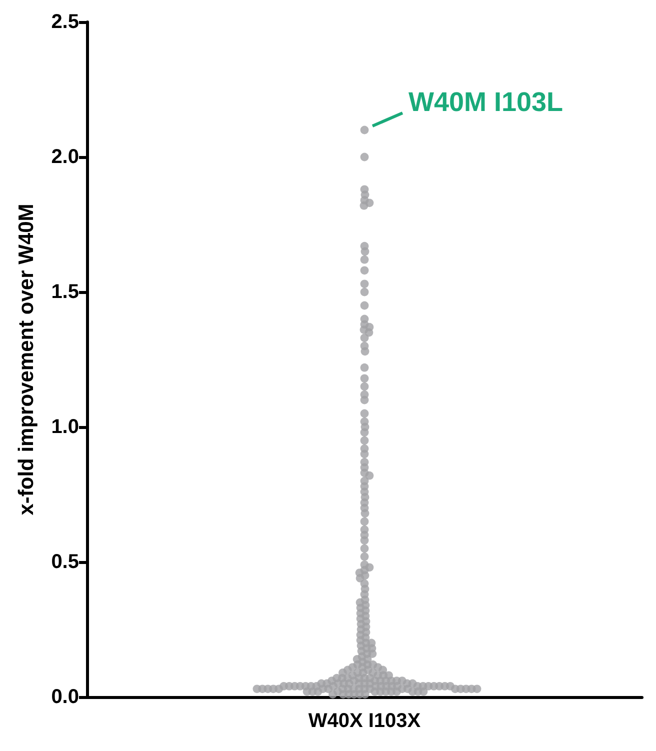 The width and height of the screenshot is (656, 751). I want to click on y-tick-label: 2.0, so click(65, 157).